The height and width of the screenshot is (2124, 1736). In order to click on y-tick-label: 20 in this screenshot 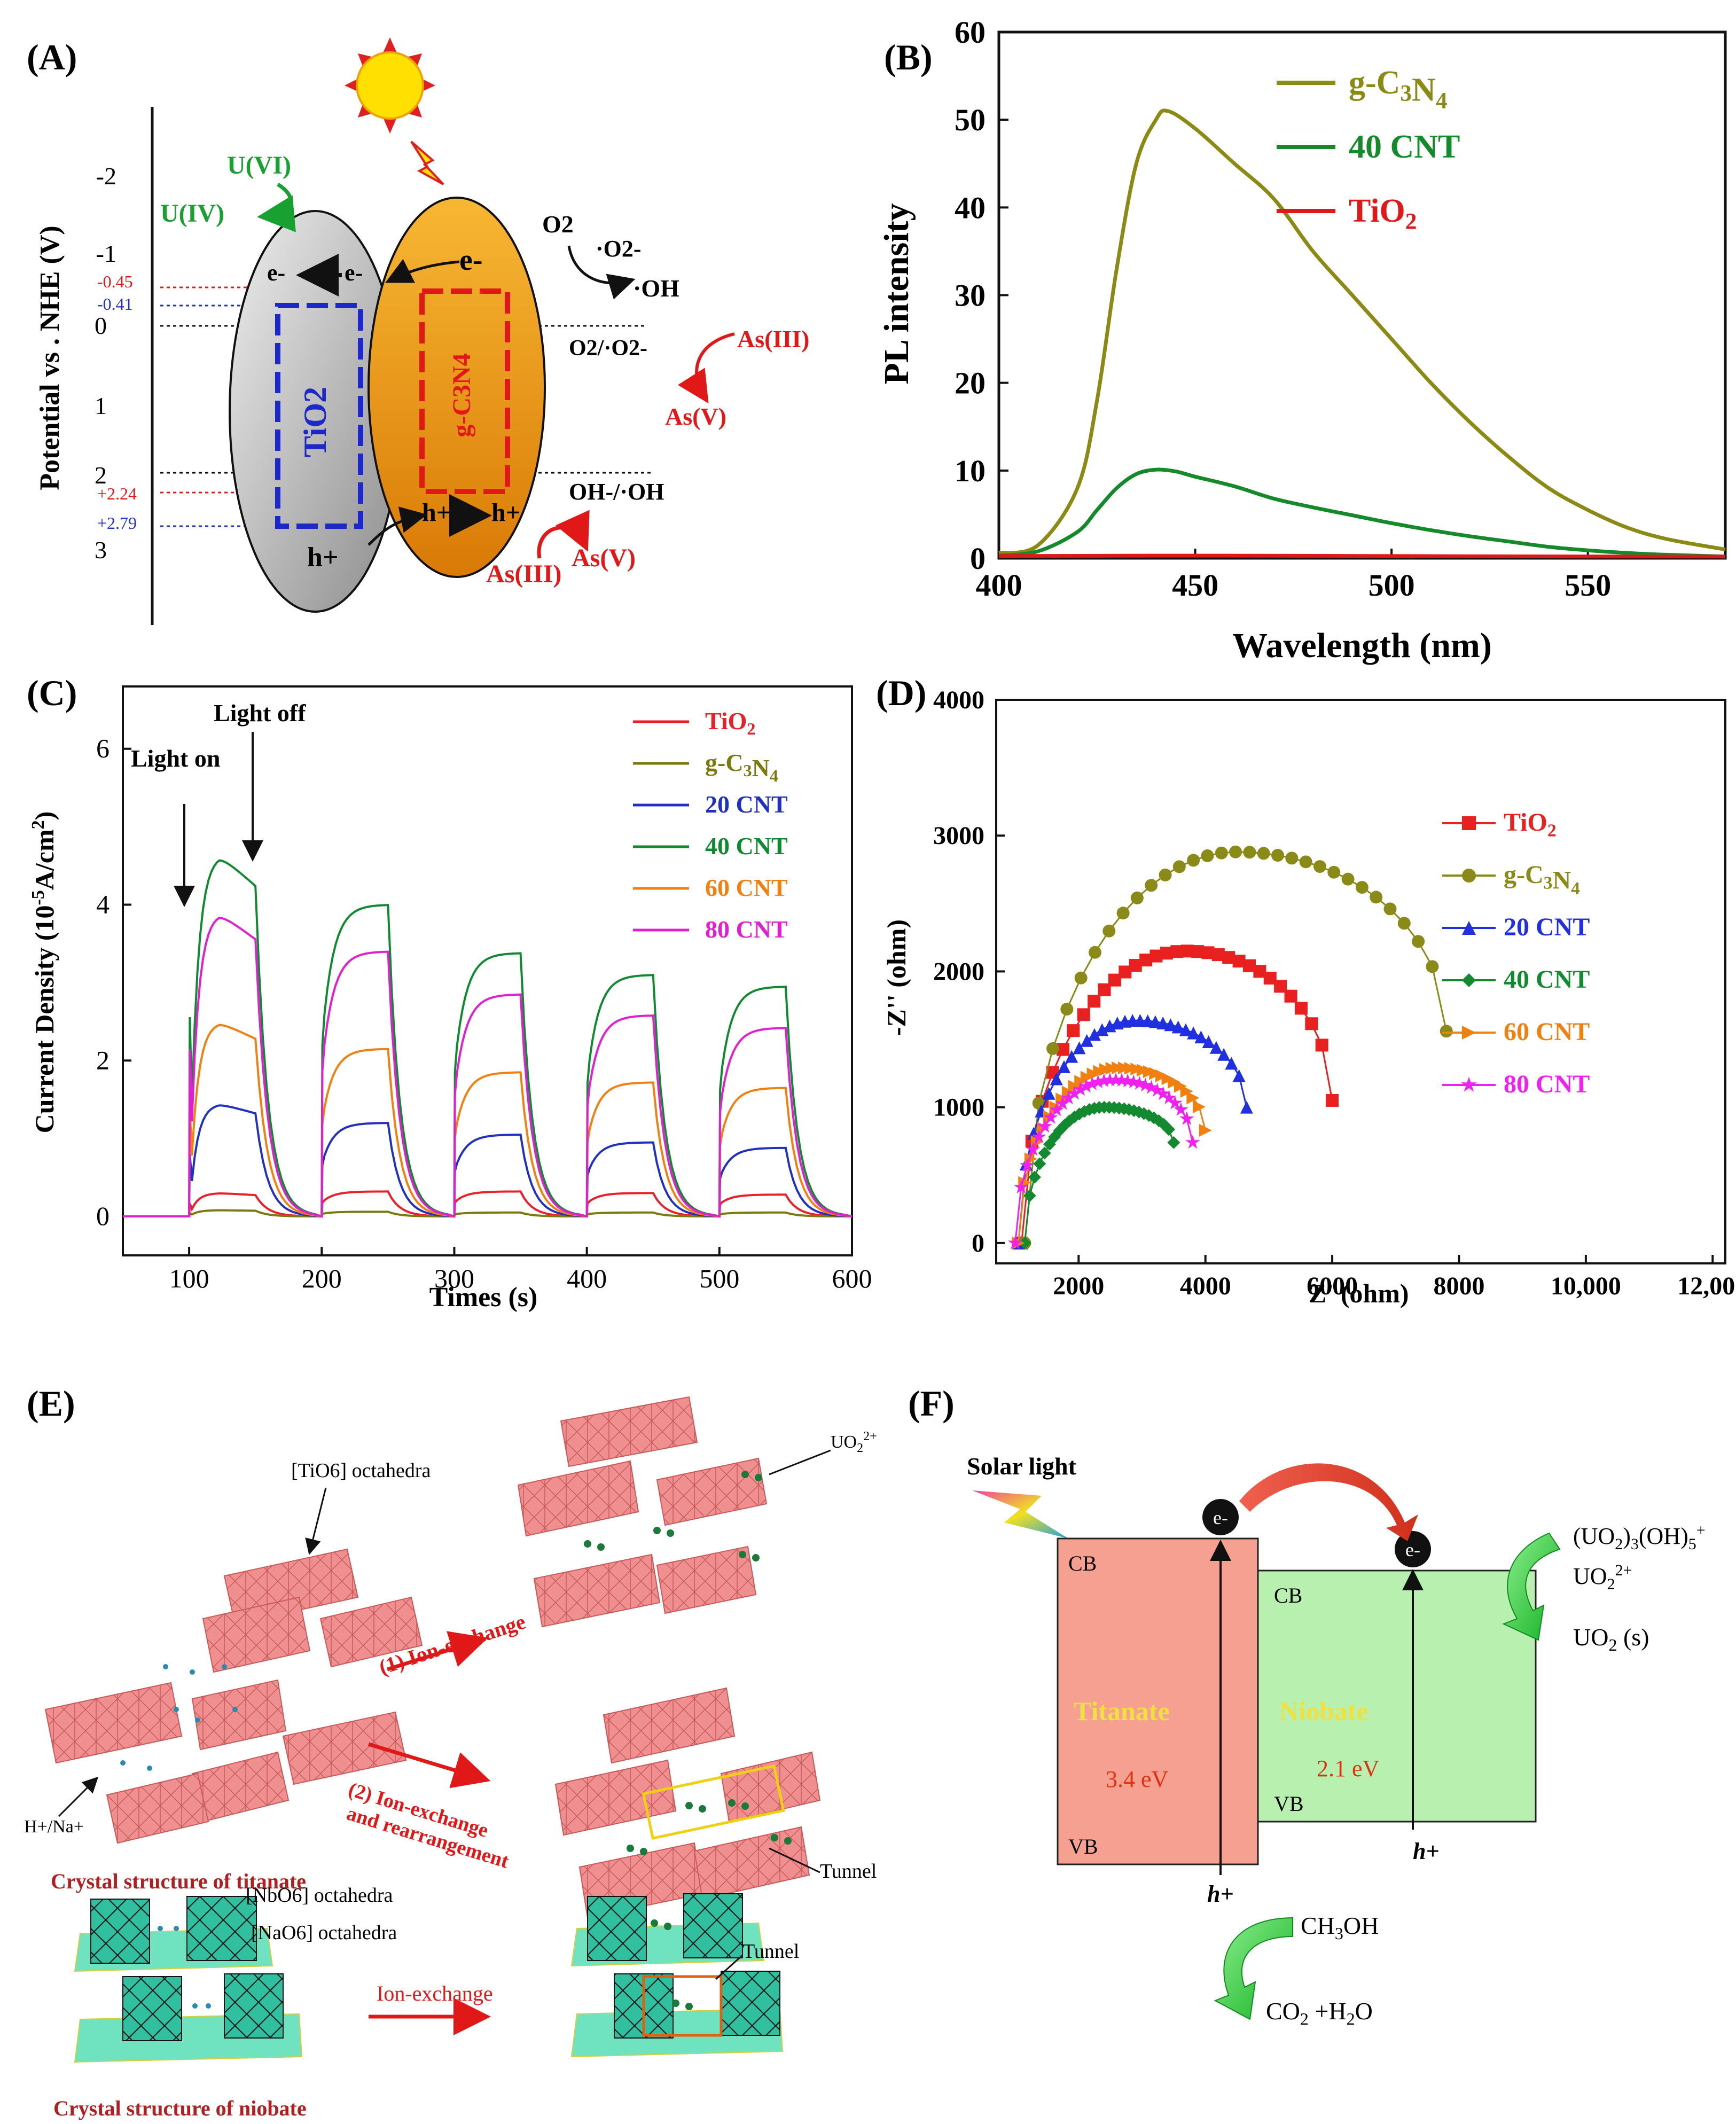, I will do `click(971, 383)`.